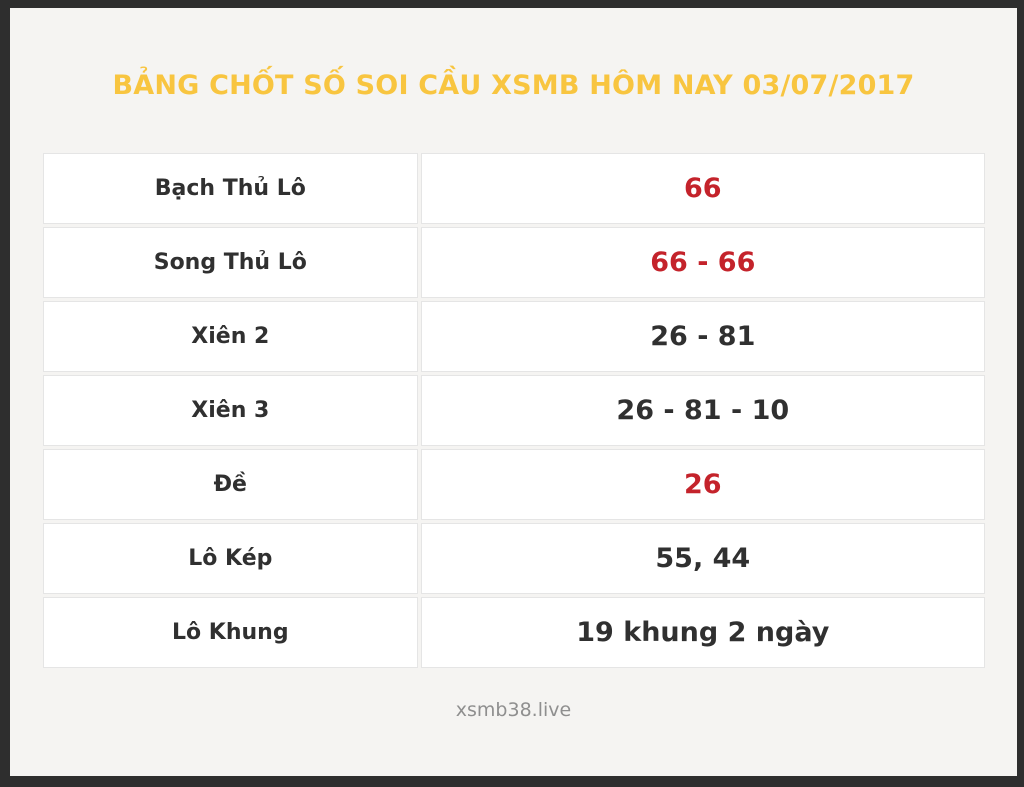 Image resolution: width=1024 pixels, height=787 pixels. I want to click on table-row-lo-khung: Lô Khung 19 khung 2 ngày, so click(513, 632).